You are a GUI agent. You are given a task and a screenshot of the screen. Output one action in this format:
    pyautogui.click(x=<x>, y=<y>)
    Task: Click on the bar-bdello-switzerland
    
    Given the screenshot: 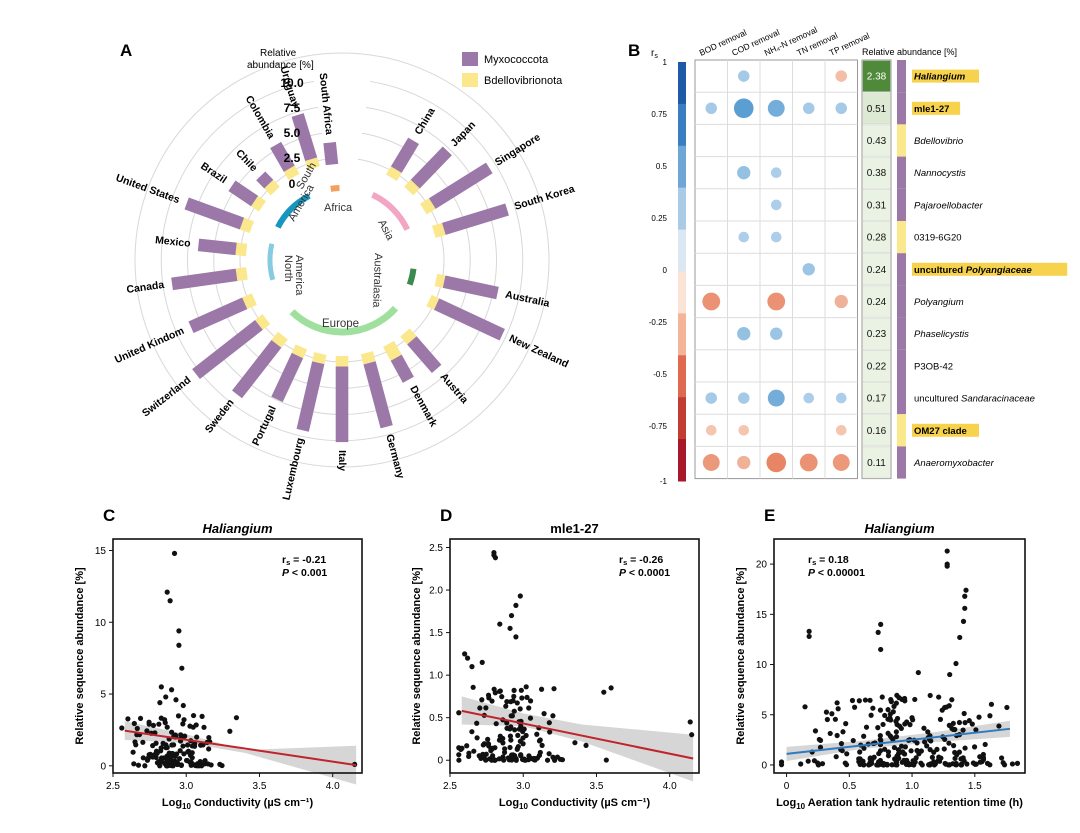 What is the action you would take?
    pyautogui.click(x=263, y=322)
    